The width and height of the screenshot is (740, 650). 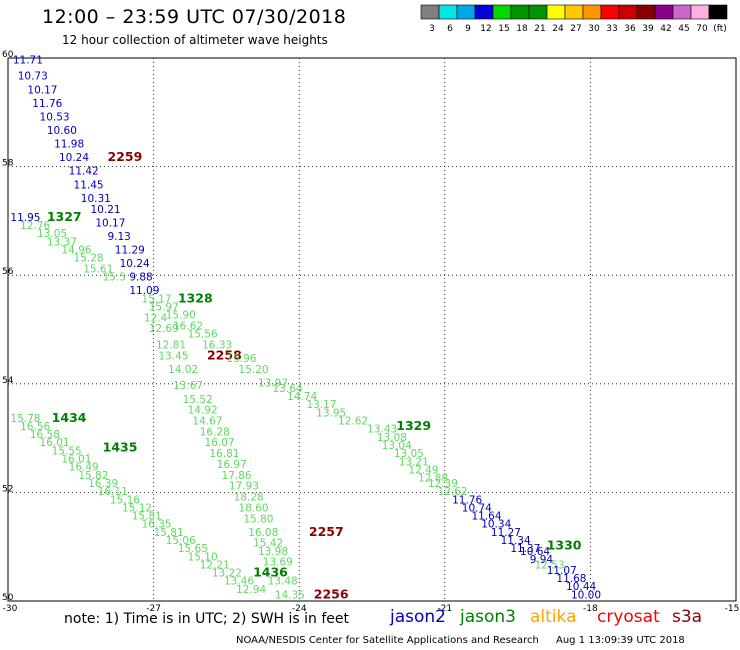 I want to click on colorbar-tick-label: 24, so click(x=558, y=29).